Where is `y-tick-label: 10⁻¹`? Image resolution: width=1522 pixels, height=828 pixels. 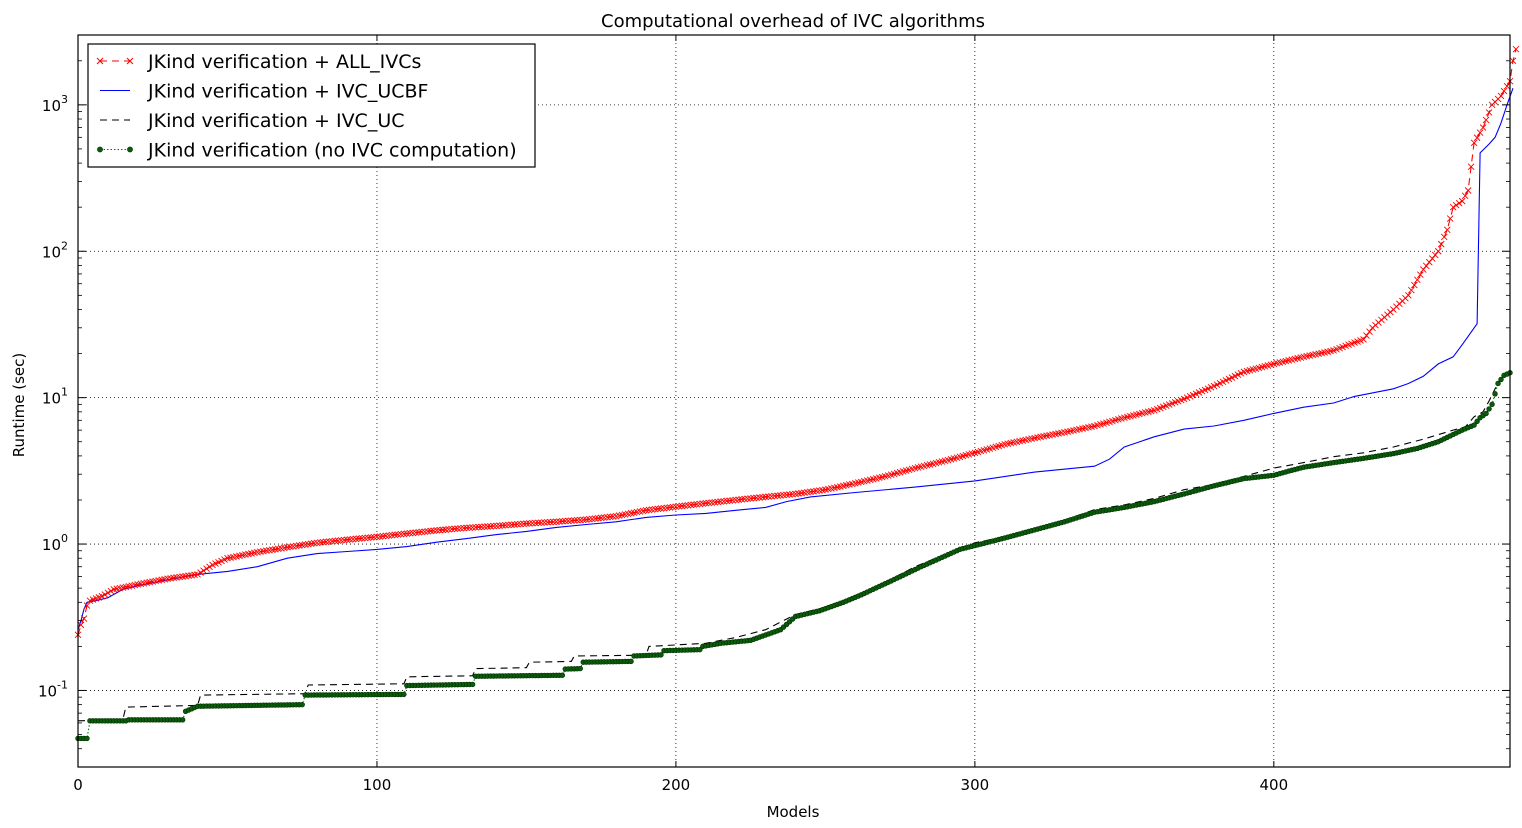
y-tick-label: 10⁻¹ is located at coordinates (53, 689).